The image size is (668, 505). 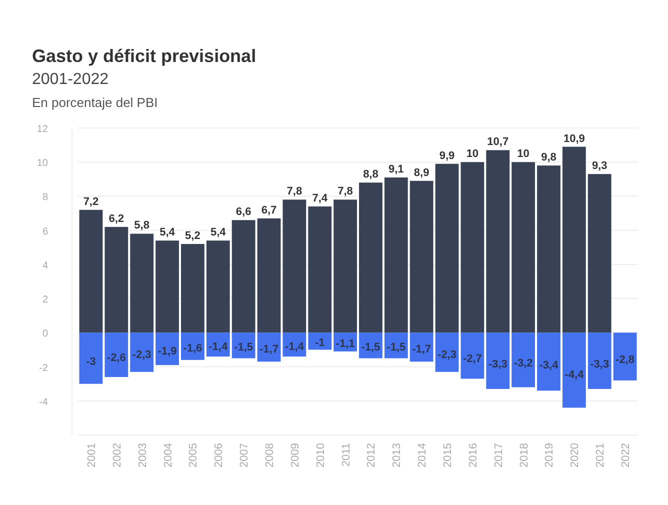 I want to click on y-tick-label: -4, so click(x=43, y=402).